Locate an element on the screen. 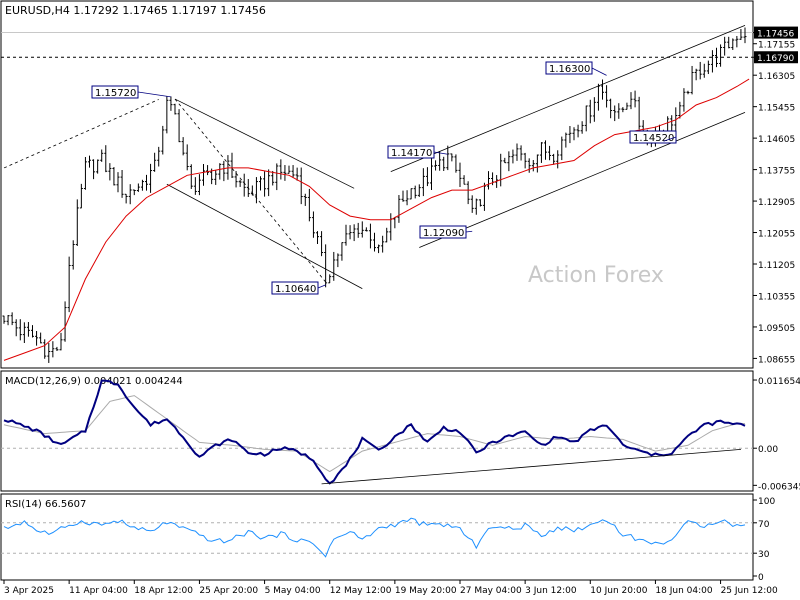  rsi-line is located at coordinates (374, 537).